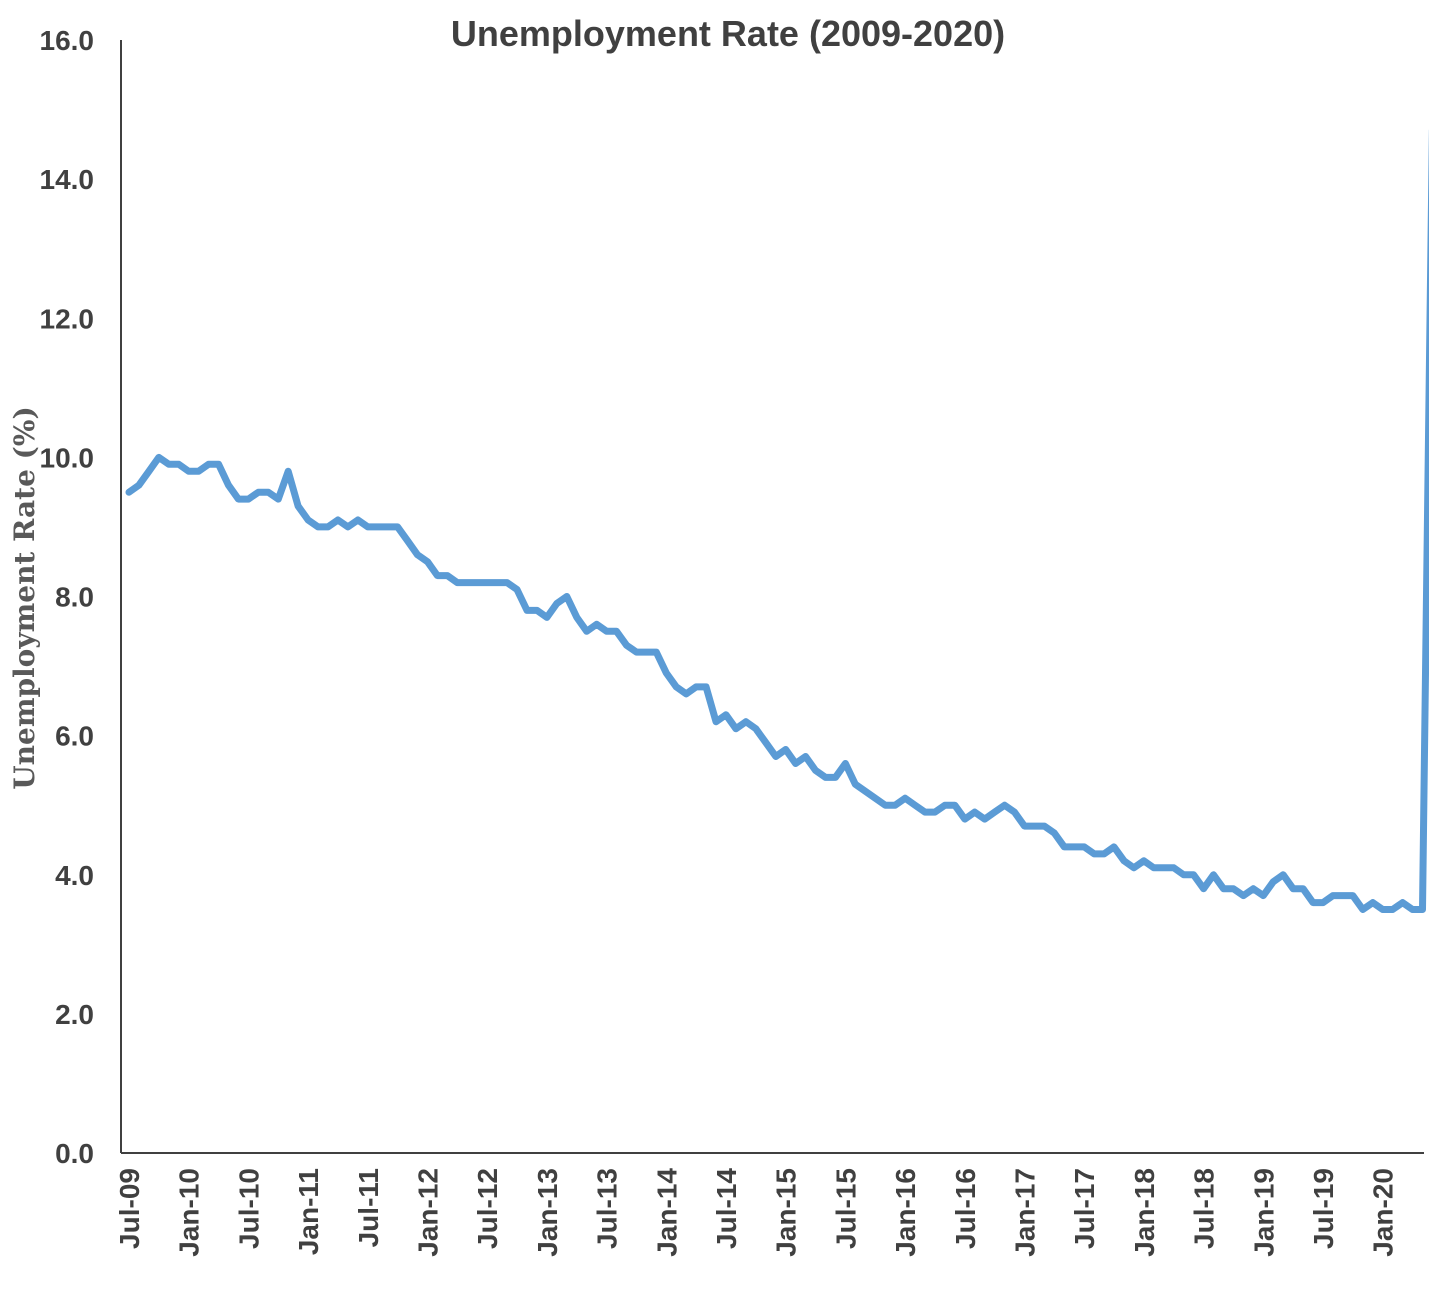 This screenshot has width=1429, height=1294. What do you see at coordinates (845, 1208) in the screenshot?
I see `x-tick-label: Jul-15` at bounding box center [845, 1208].